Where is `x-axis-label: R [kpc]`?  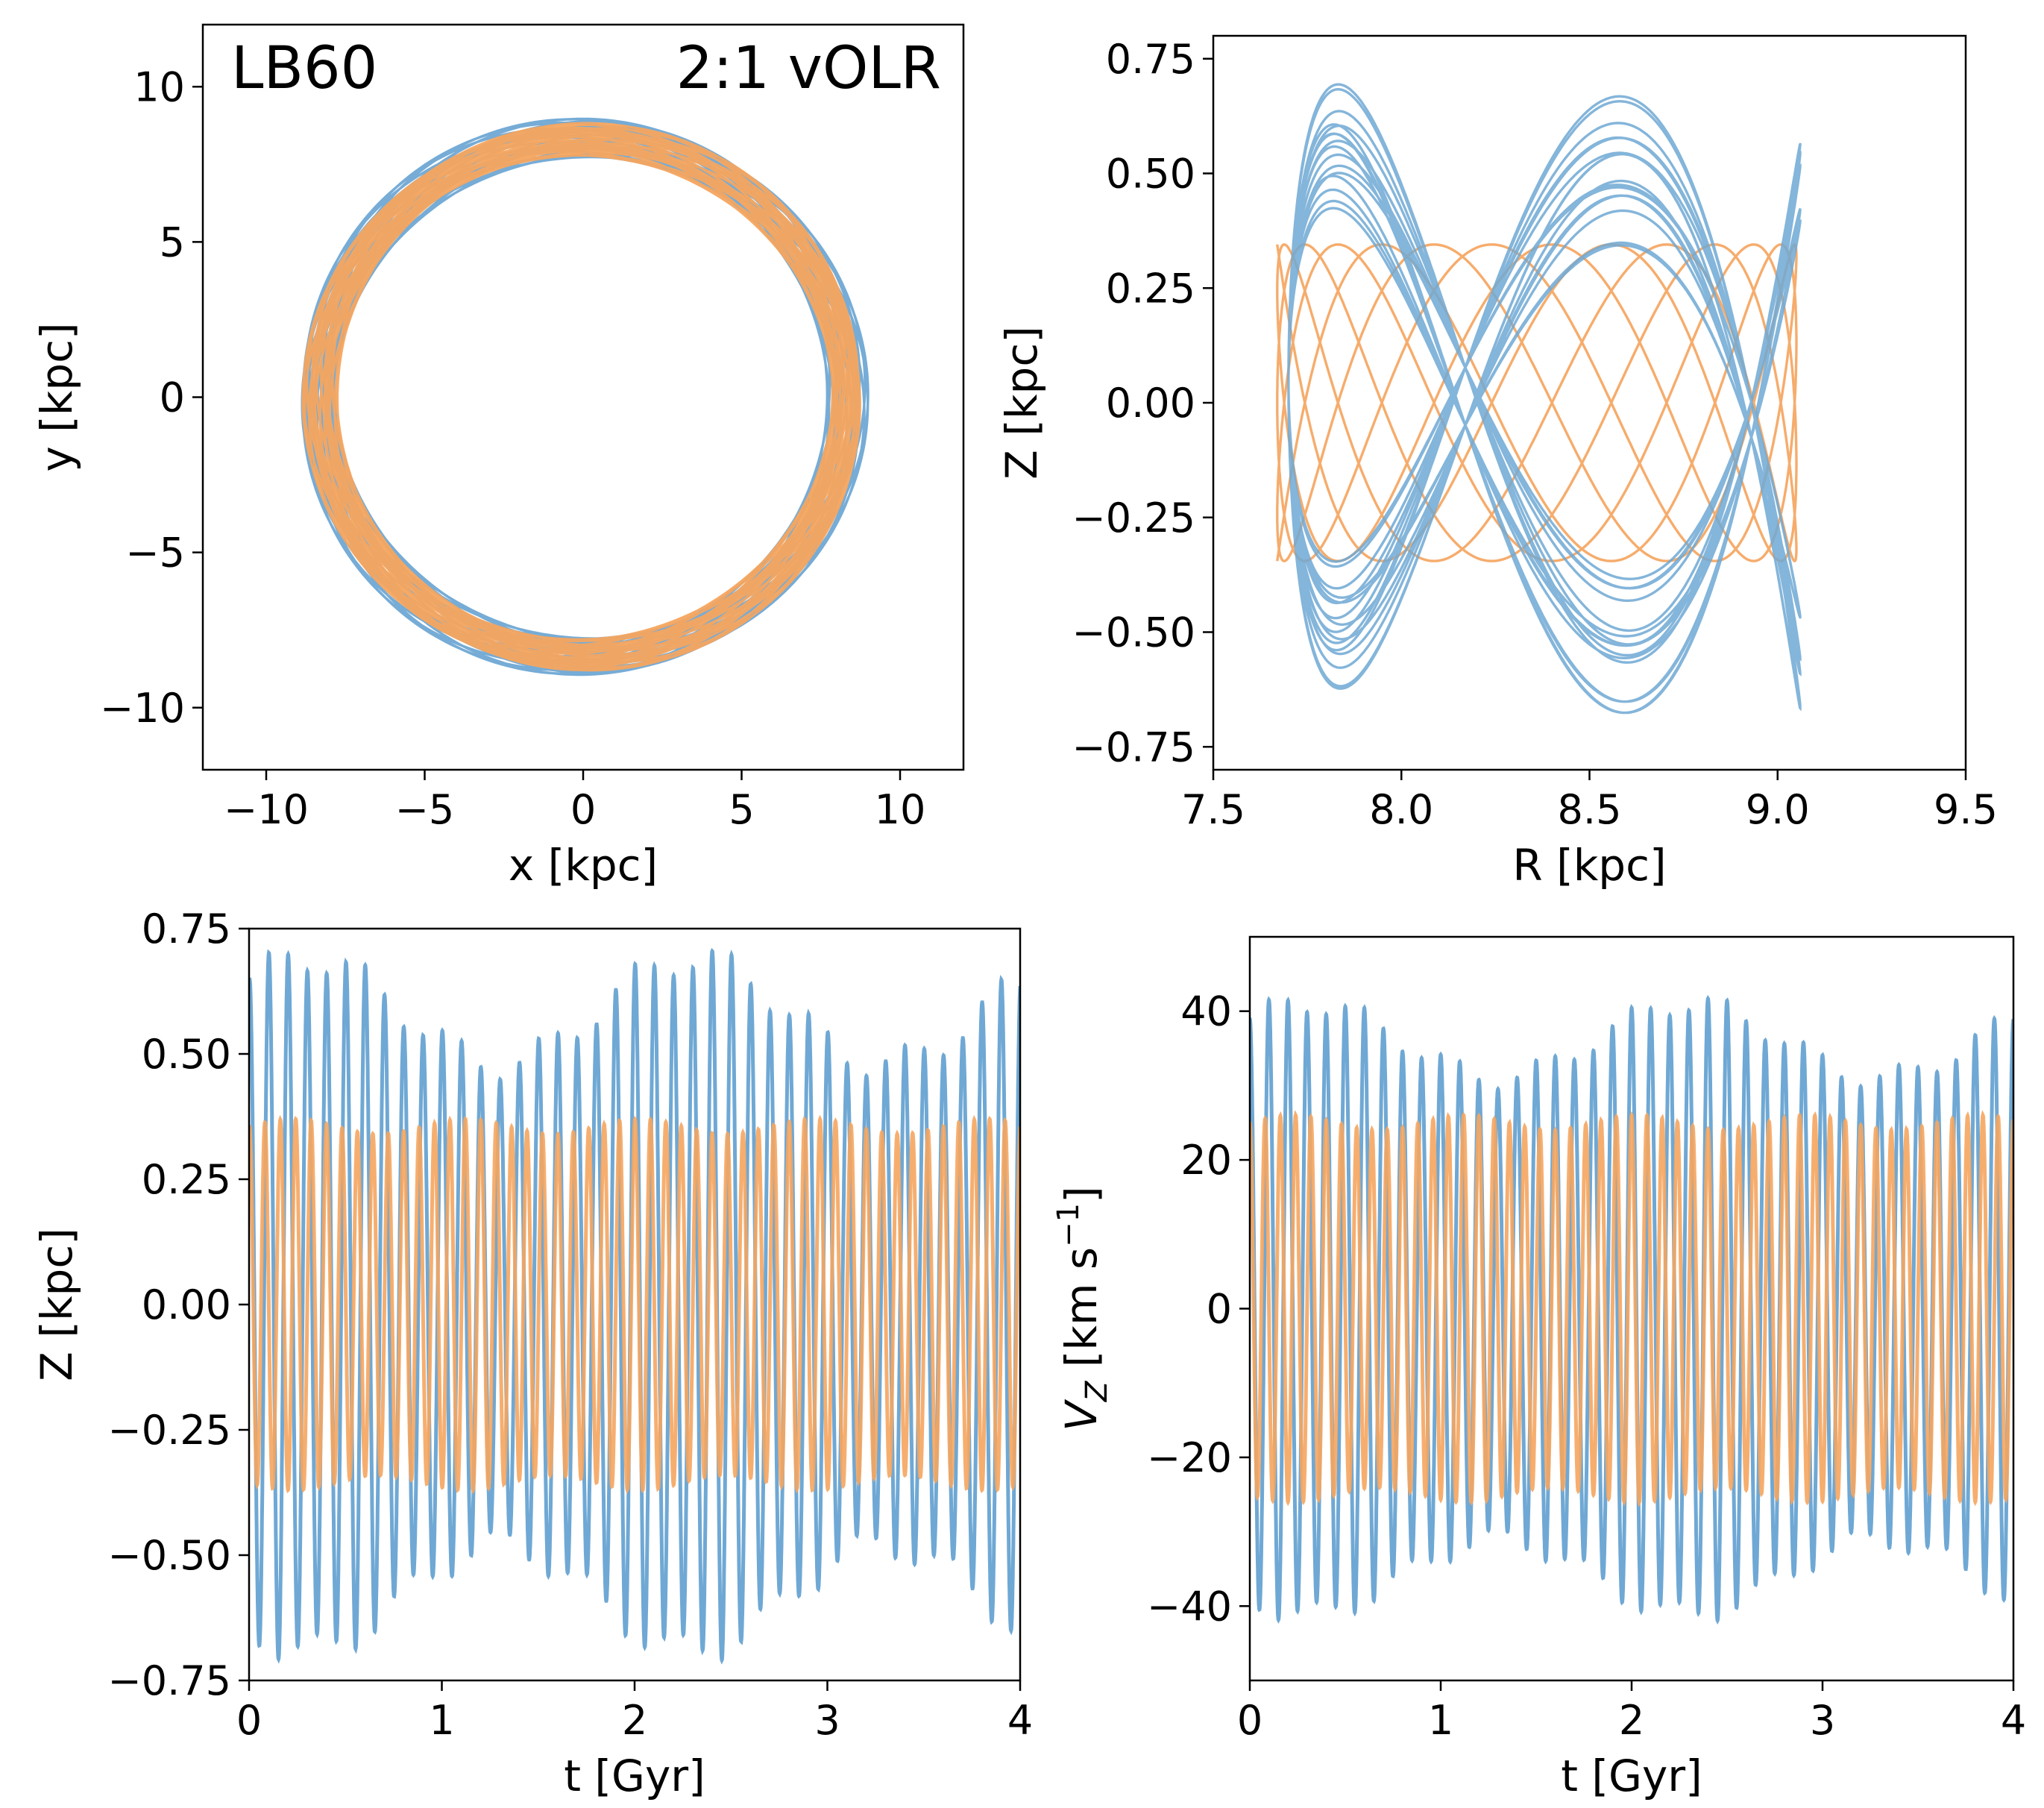 x-axis-label: R [kpc] is located at coordinates (1589, 866).